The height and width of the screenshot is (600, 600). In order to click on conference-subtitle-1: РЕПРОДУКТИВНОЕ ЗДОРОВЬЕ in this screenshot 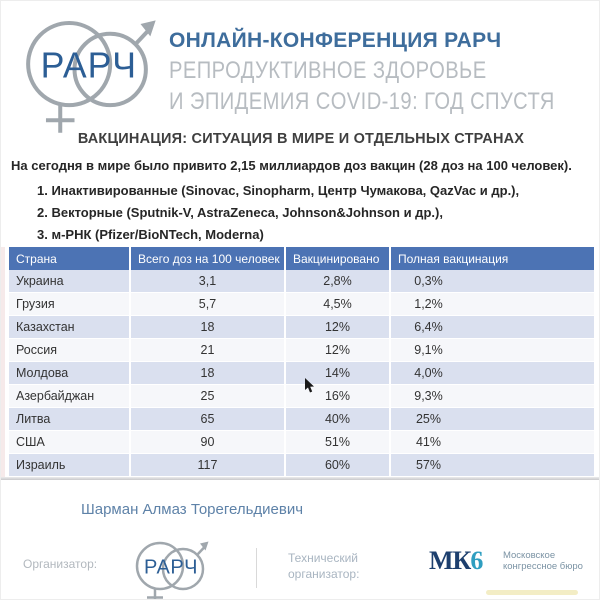, I will do `click(328, 70)`.